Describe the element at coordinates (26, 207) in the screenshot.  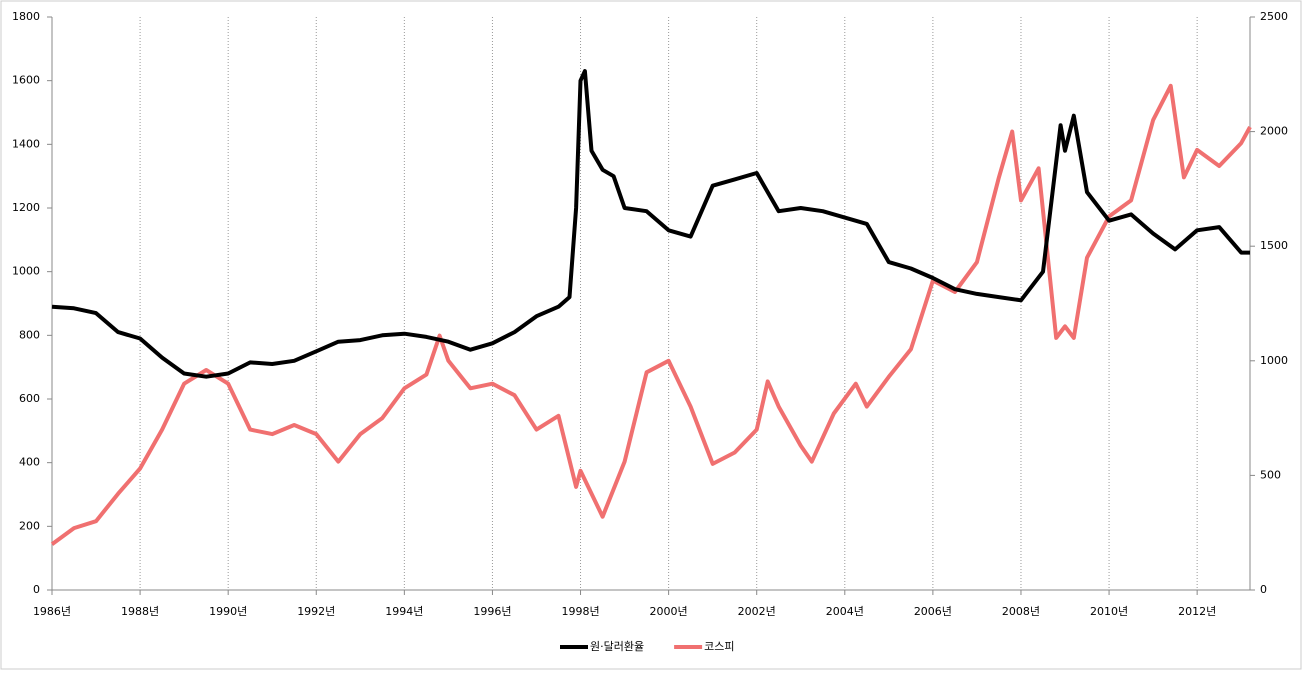
I see `y-tick-label: 1200` at that location.